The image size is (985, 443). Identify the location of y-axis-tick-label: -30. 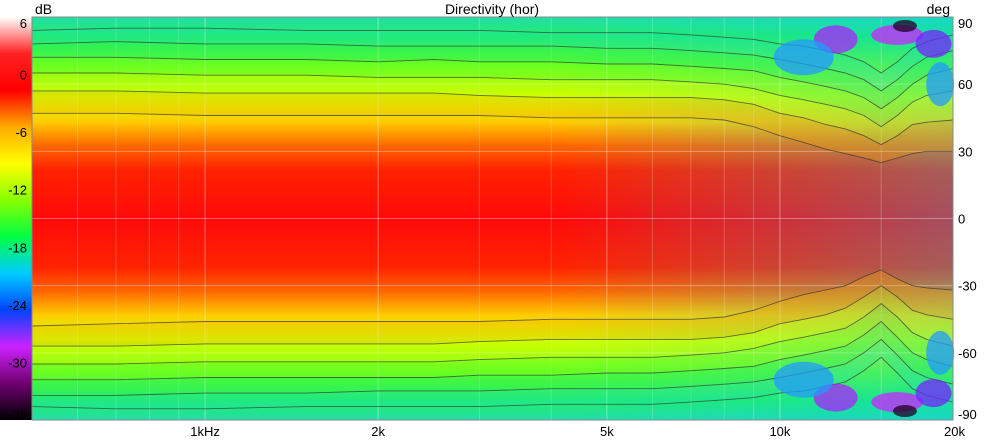
(967, 286).